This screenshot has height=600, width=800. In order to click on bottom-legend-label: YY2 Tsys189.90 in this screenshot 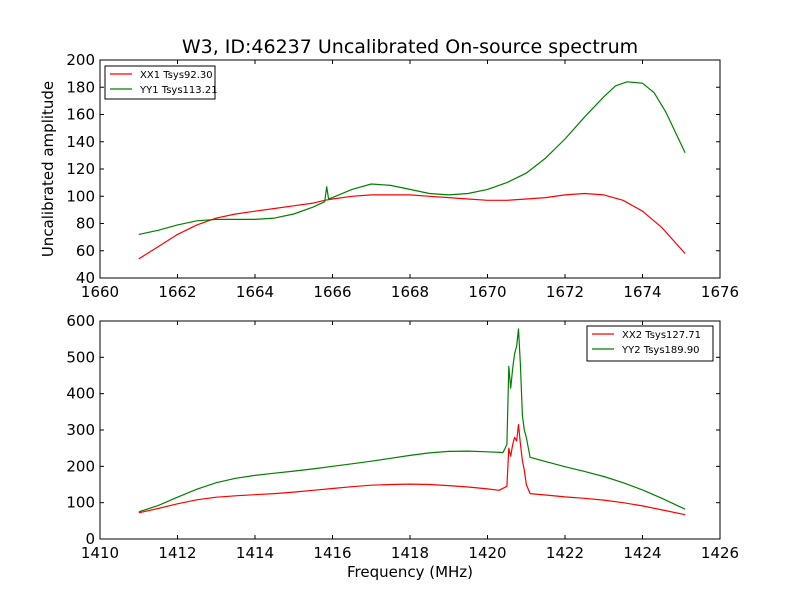, I will do `click(660, 350)`.